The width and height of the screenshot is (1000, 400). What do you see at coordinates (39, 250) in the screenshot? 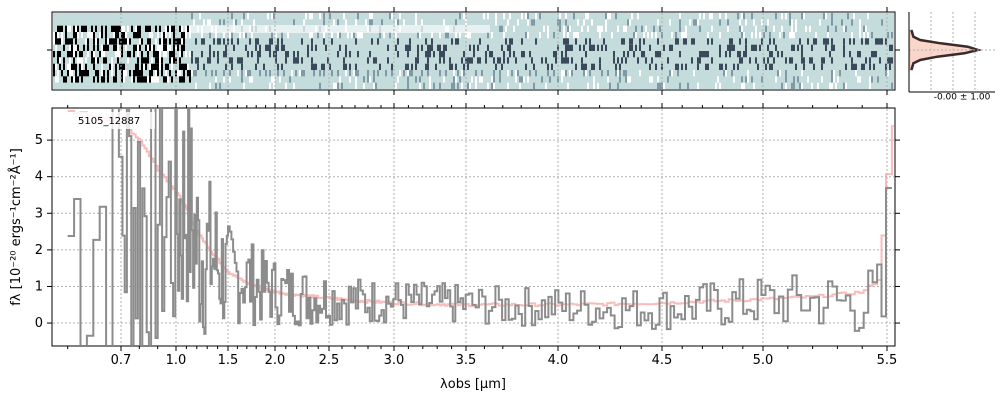
I see `y-tick-label: 2` at bounding box center [39, 250].